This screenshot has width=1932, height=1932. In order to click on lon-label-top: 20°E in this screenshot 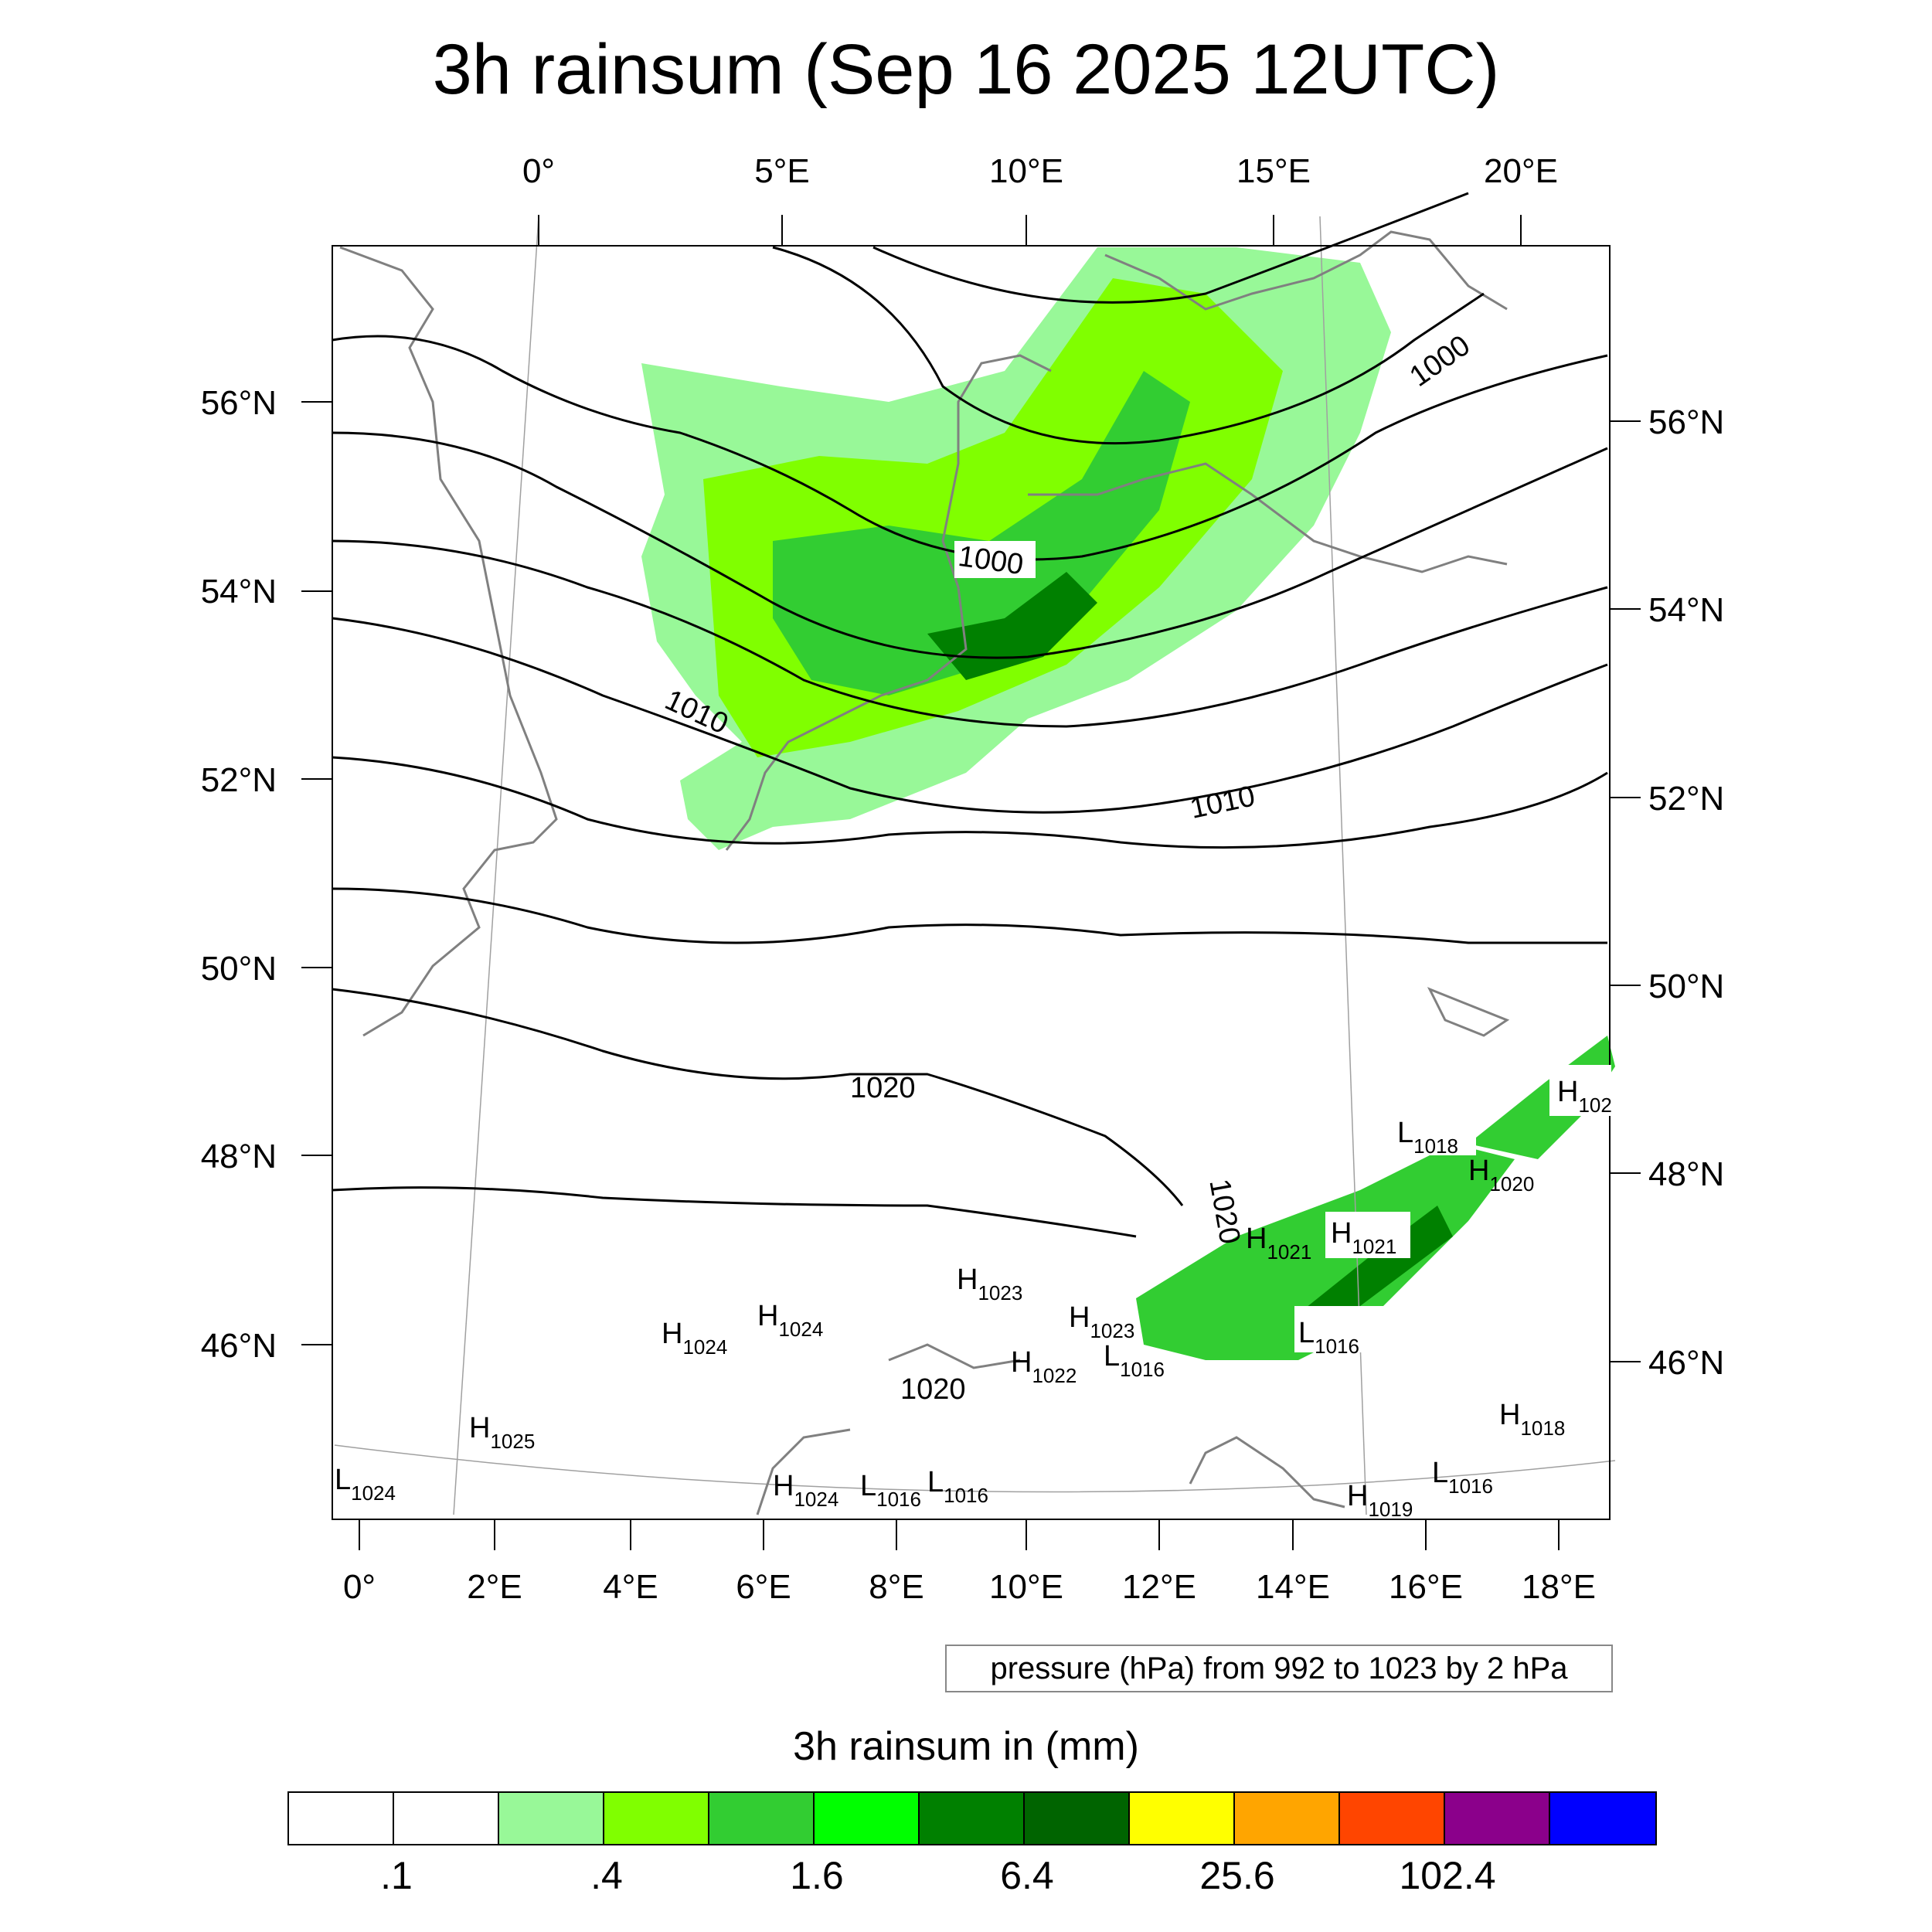, I will do `click(1521, 171)`.